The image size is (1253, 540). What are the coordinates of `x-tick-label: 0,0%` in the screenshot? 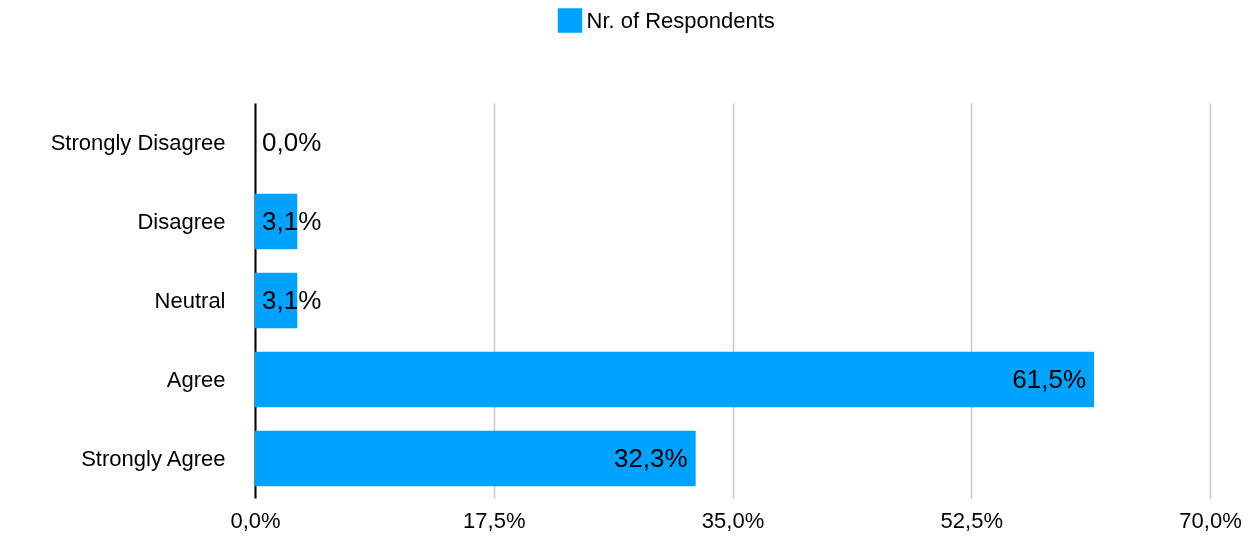 It's located at (255, 520).